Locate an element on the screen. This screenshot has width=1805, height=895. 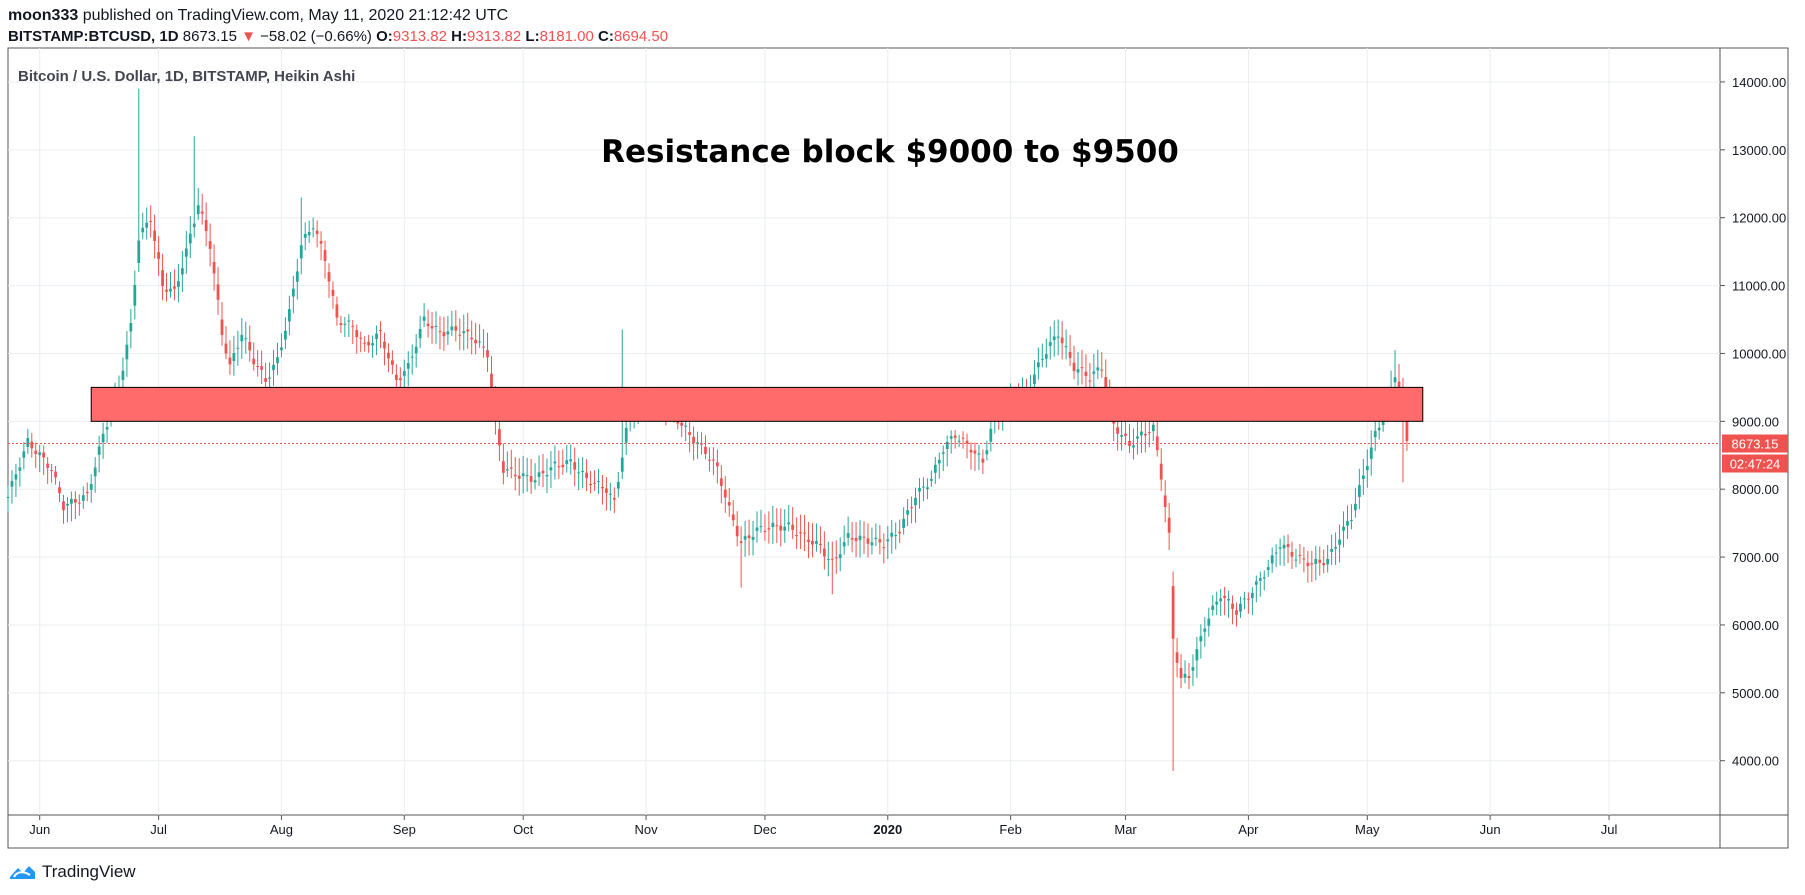
countdown-tag-label: 02:47:24 is located at coordinates (1755, 464).